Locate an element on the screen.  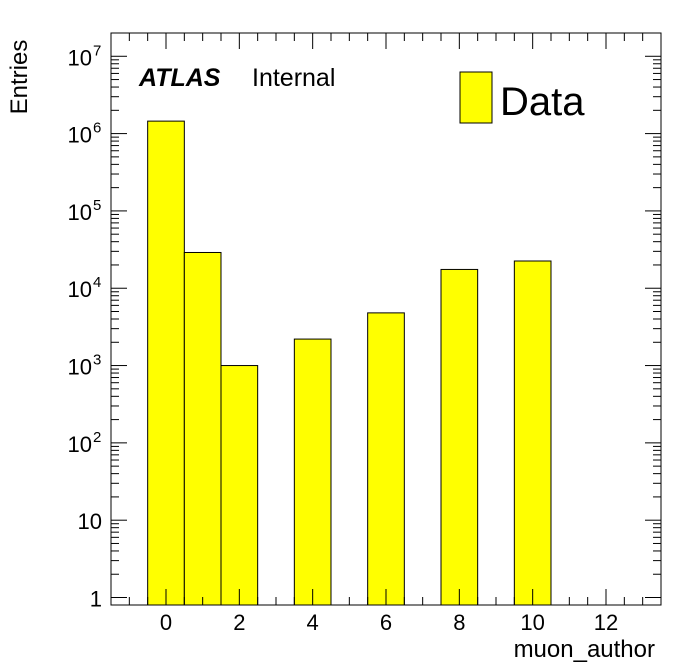
legend-label: Data is located at coordinates (542, 102).